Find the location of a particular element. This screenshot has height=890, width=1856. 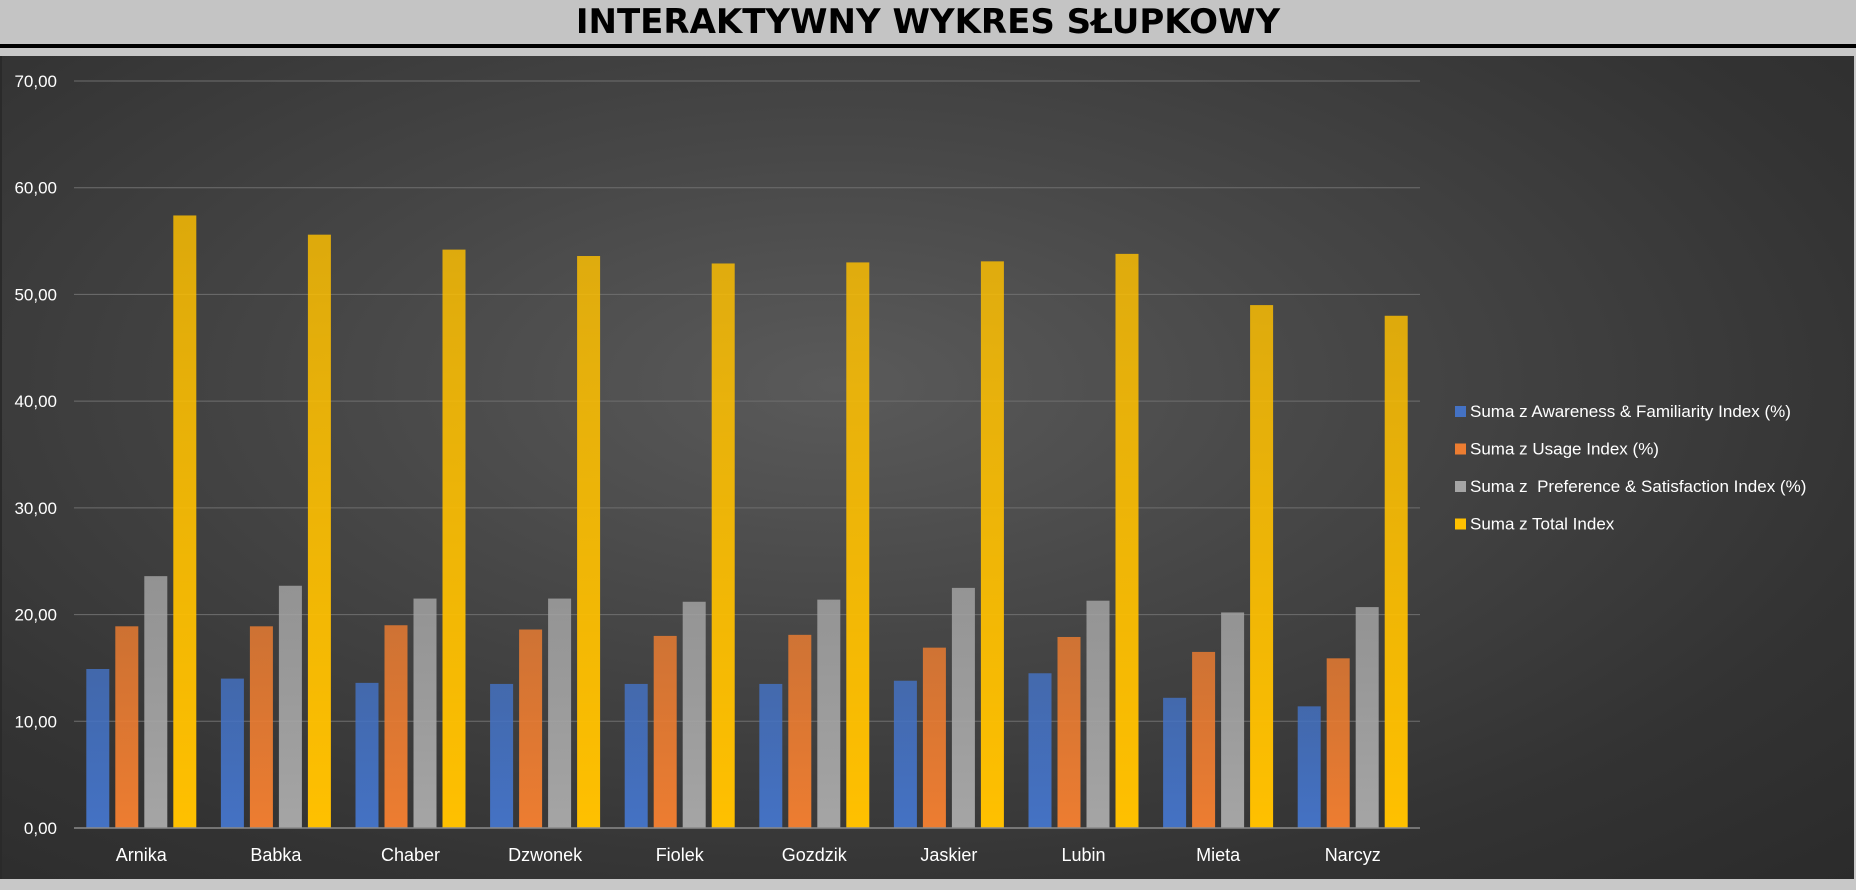

x-category-label: Jaskier is located at coordinates (948, 855).